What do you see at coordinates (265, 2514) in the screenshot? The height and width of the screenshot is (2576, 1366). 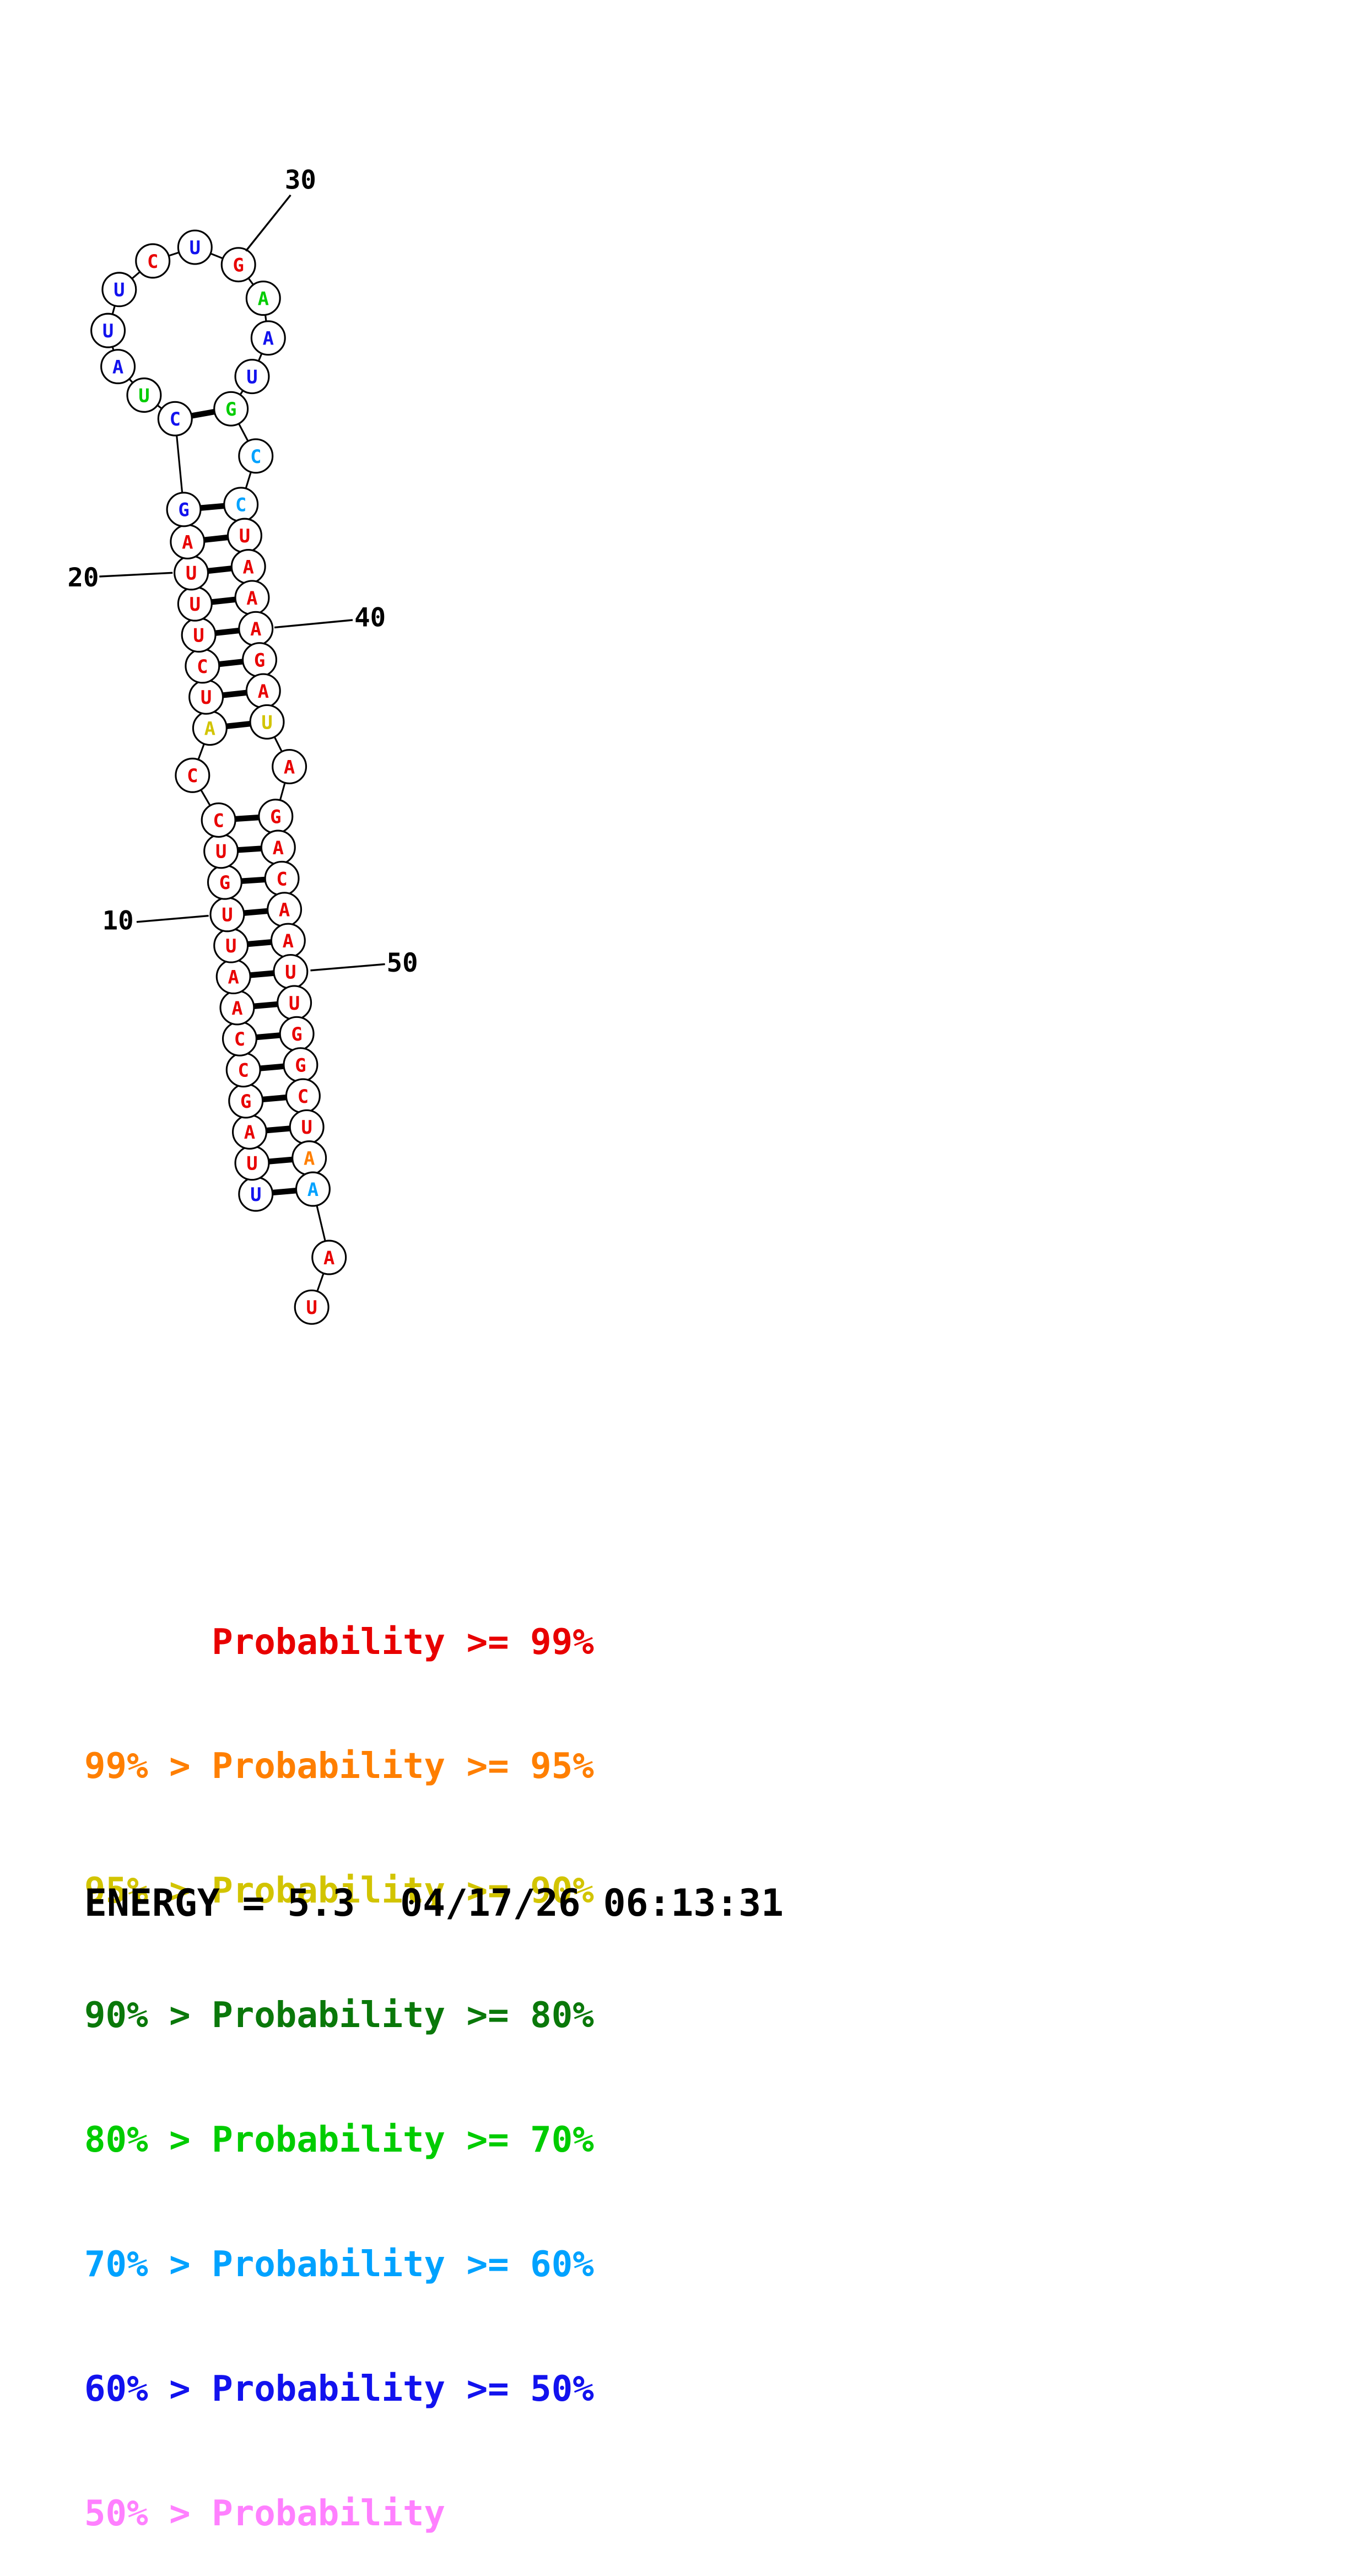 I see `legend-line-below50: 50% > Probability` at bounding box center [265, 2514].